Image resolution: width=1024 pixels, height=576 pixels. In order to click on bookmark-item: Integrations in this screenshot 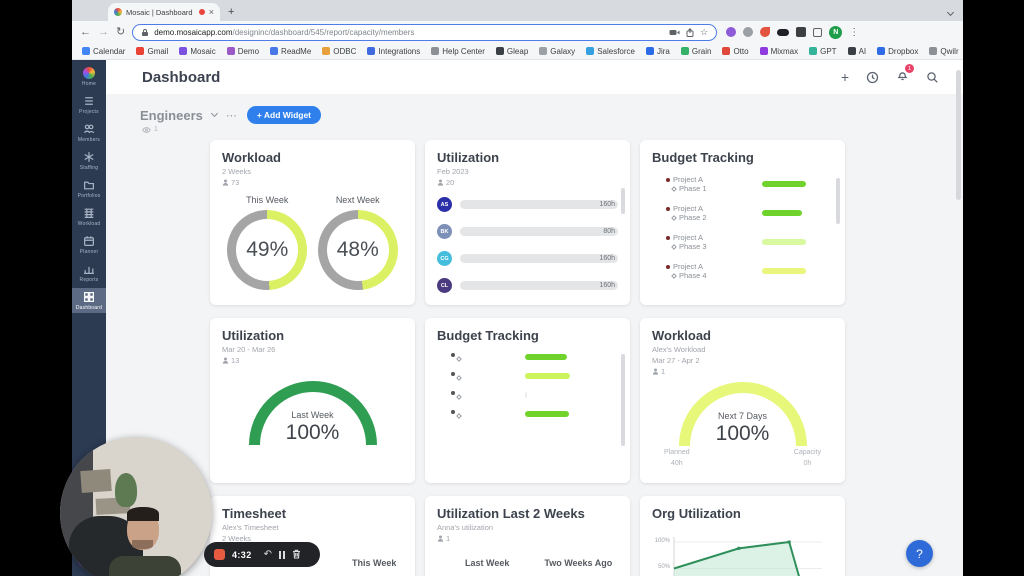, I will do `click(393, 51)`.